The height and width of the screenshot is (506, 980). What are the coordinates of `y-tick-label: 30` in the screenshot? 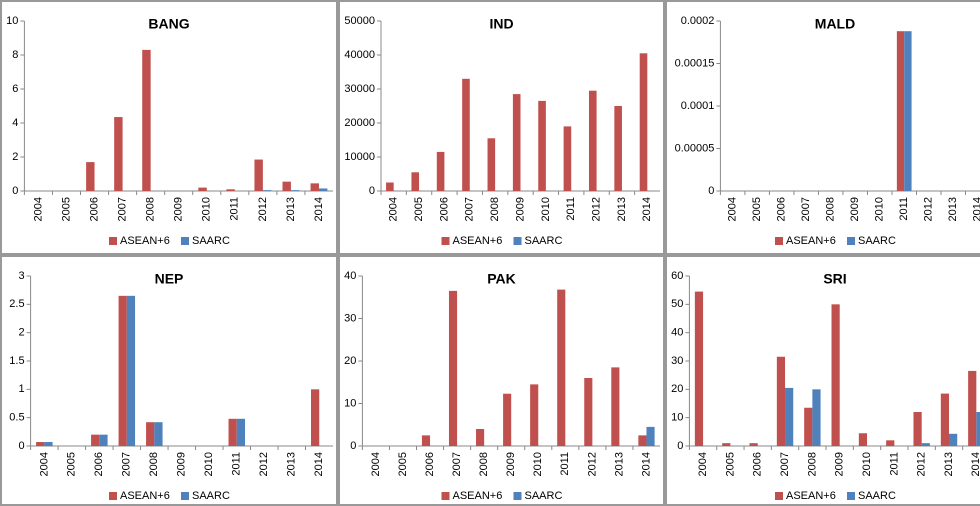 It's located at (677, 361).